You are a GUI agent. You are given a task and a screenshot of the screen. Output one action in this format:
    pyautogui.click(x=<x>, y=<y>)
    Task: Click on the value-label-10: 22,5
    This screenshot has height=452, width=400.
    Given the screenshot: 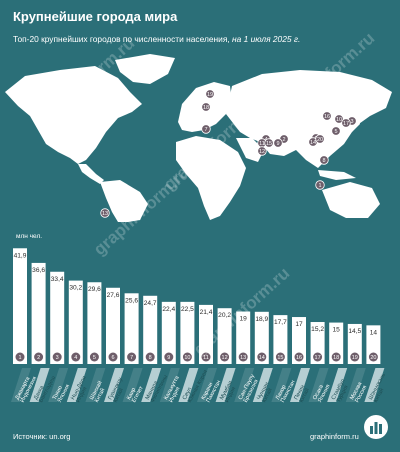 What is the action you would take?
    pyautogui.click(x=187, y=309)
    